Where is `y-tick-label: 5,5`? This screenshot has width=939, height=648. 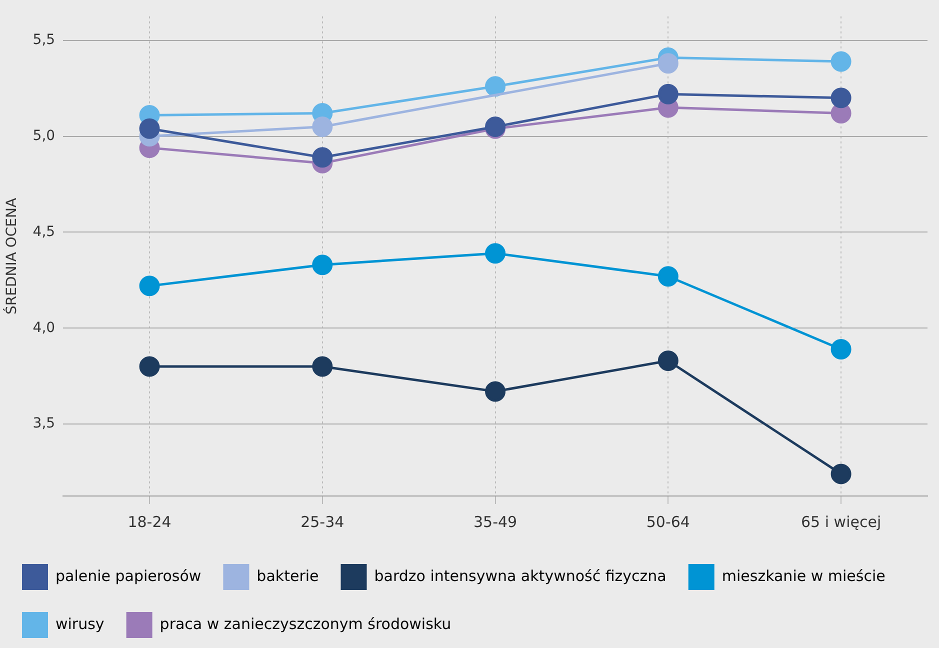
y-tick-label: 5,5 is located at coordinates (44, 40).